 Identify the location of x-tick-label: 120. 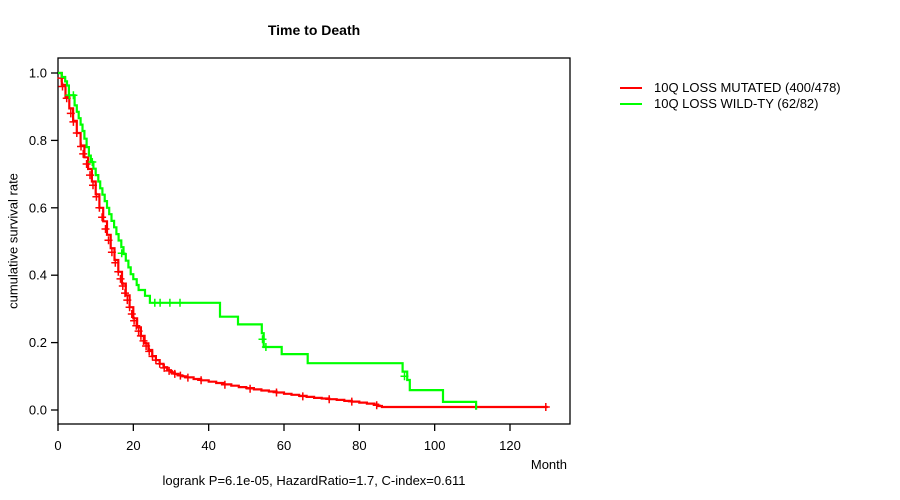
(510, 445).